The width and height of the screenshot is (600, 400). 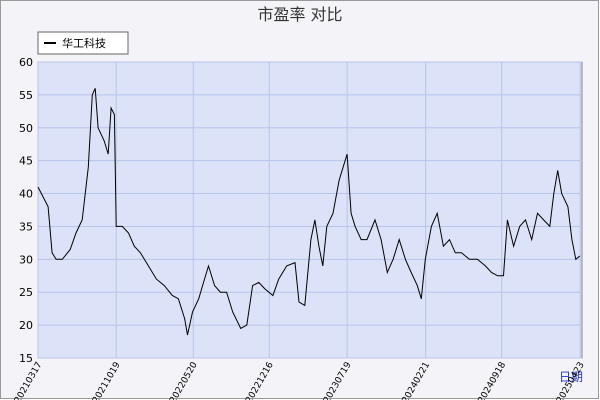 What do you see at coordinates (26, 325) in the screenshot?
I see `y-tick-label: 20` at bounding box center [26, 325].